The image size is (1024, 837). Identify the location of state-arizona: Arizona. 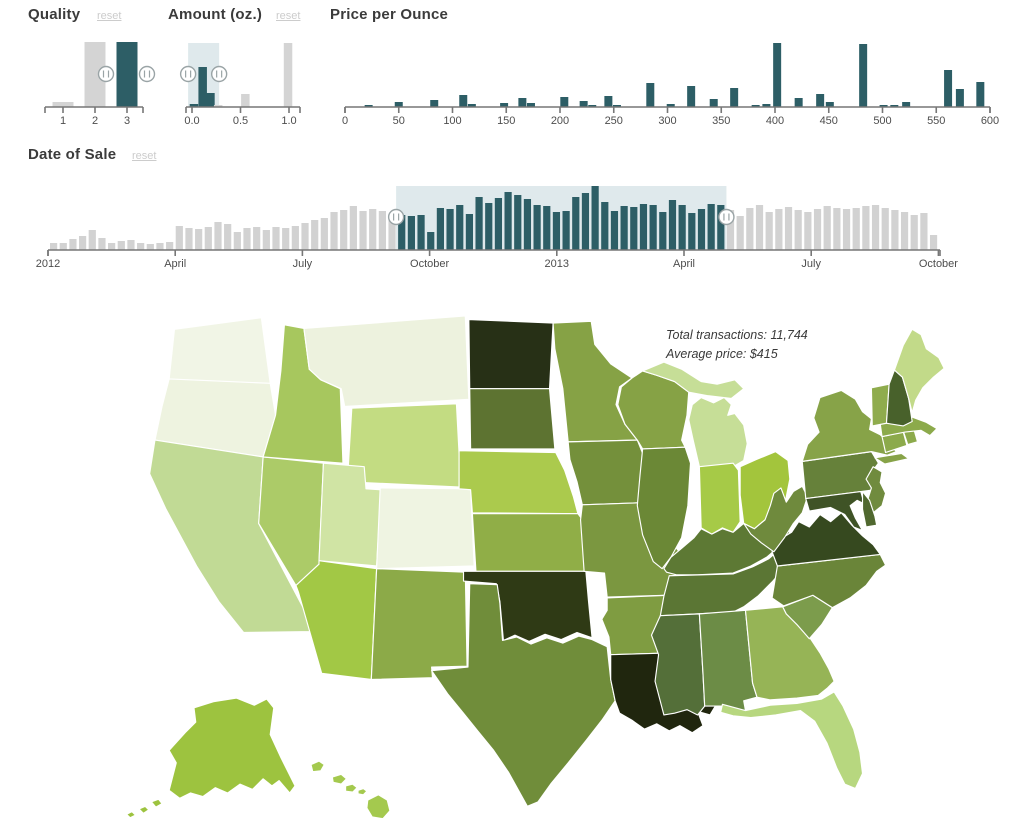
(336, 620).